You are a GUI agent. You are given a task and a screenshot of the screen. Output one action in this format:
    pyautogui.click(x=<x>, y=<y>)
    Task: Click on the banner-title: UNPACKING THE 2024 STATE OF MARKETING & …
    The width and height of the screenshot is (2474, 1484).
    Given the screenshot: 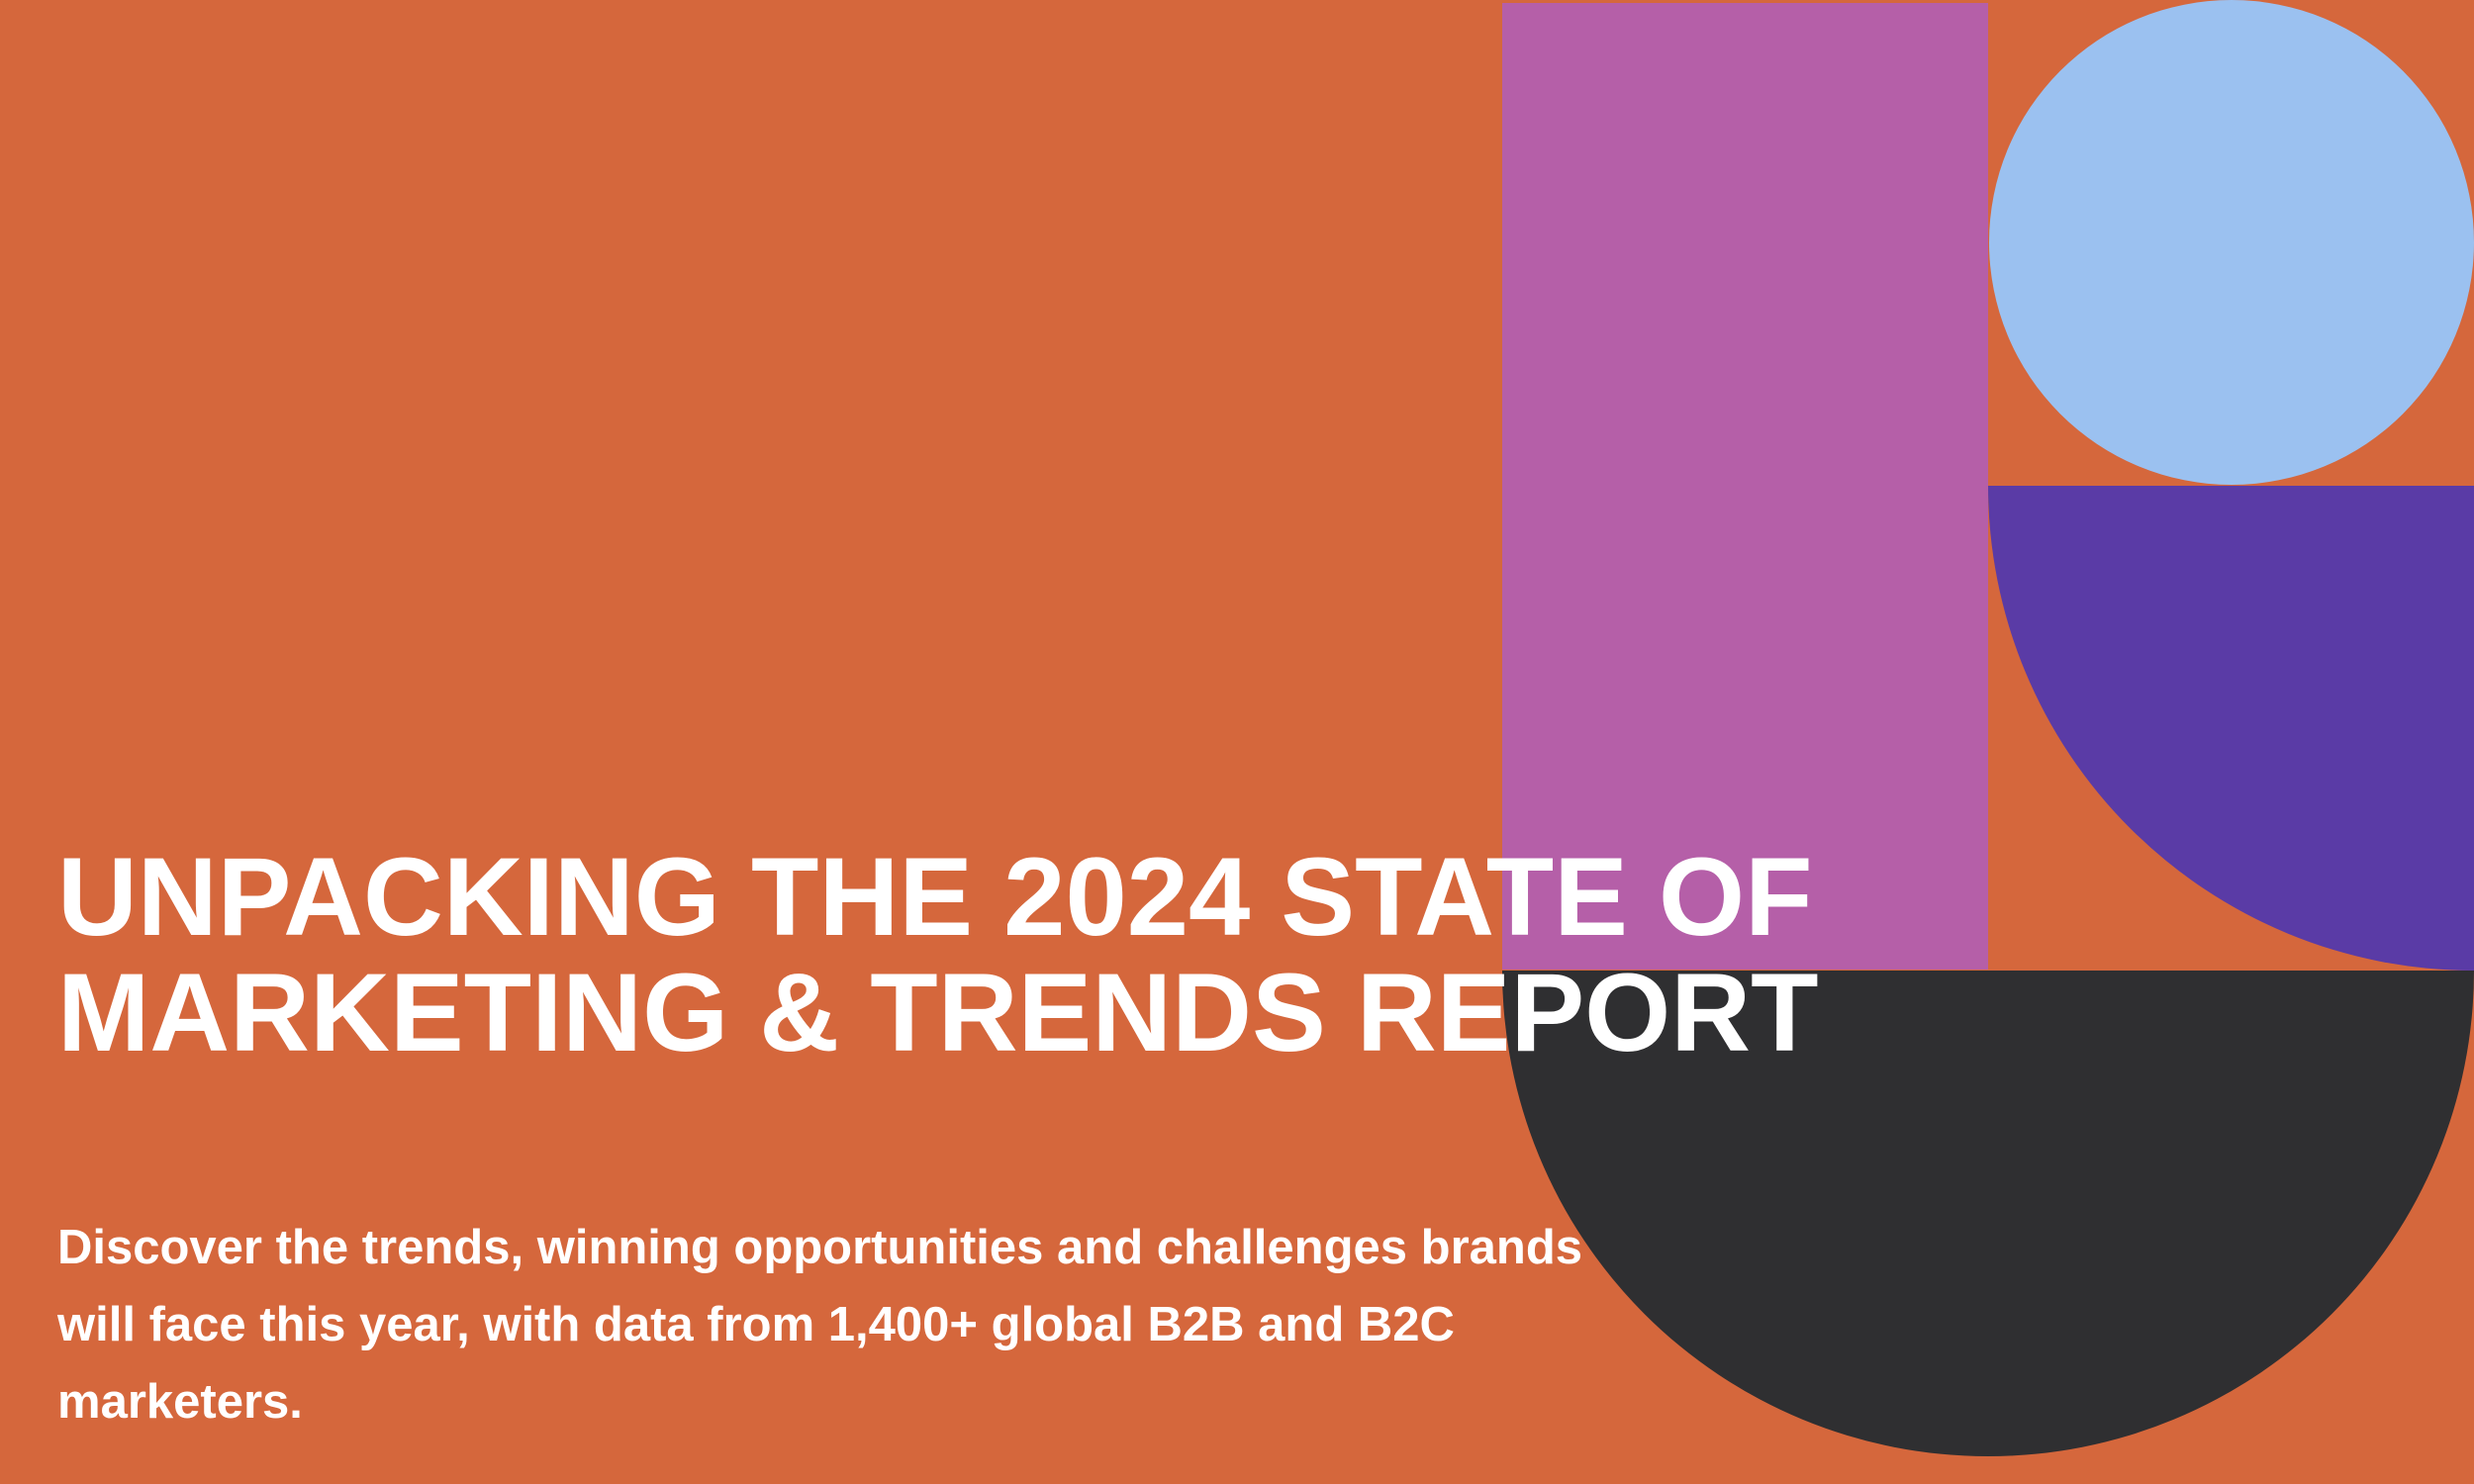 What is the action you would take?
    pyautogui.click(x=973, y=954)
    